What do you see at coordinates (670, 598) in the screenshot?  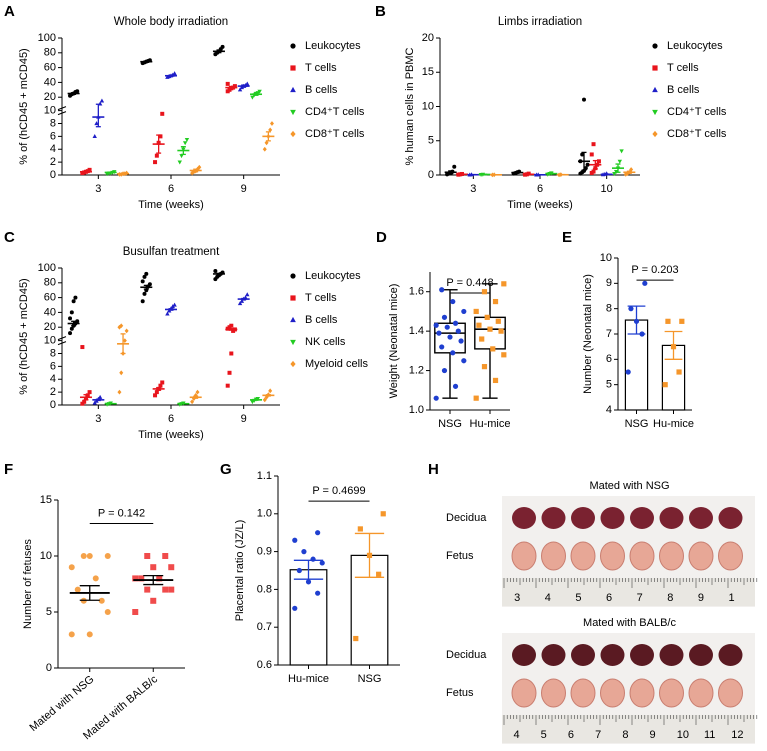 I see `ruler-label: 8` at bounding box center [670, 598].